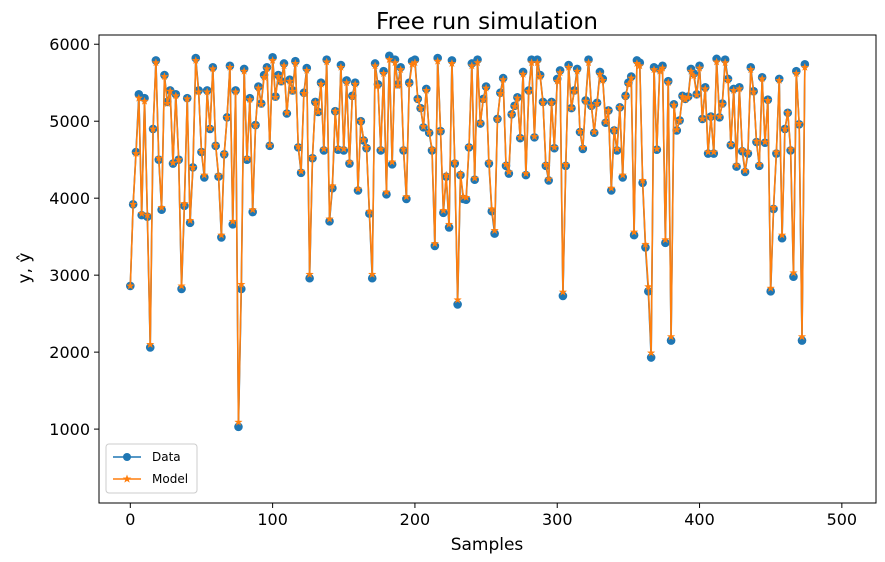 The width and height of the screenshot is (885, 562). I want to click on x-axis: 0 100 200 300 400 500, so click(491, 516).